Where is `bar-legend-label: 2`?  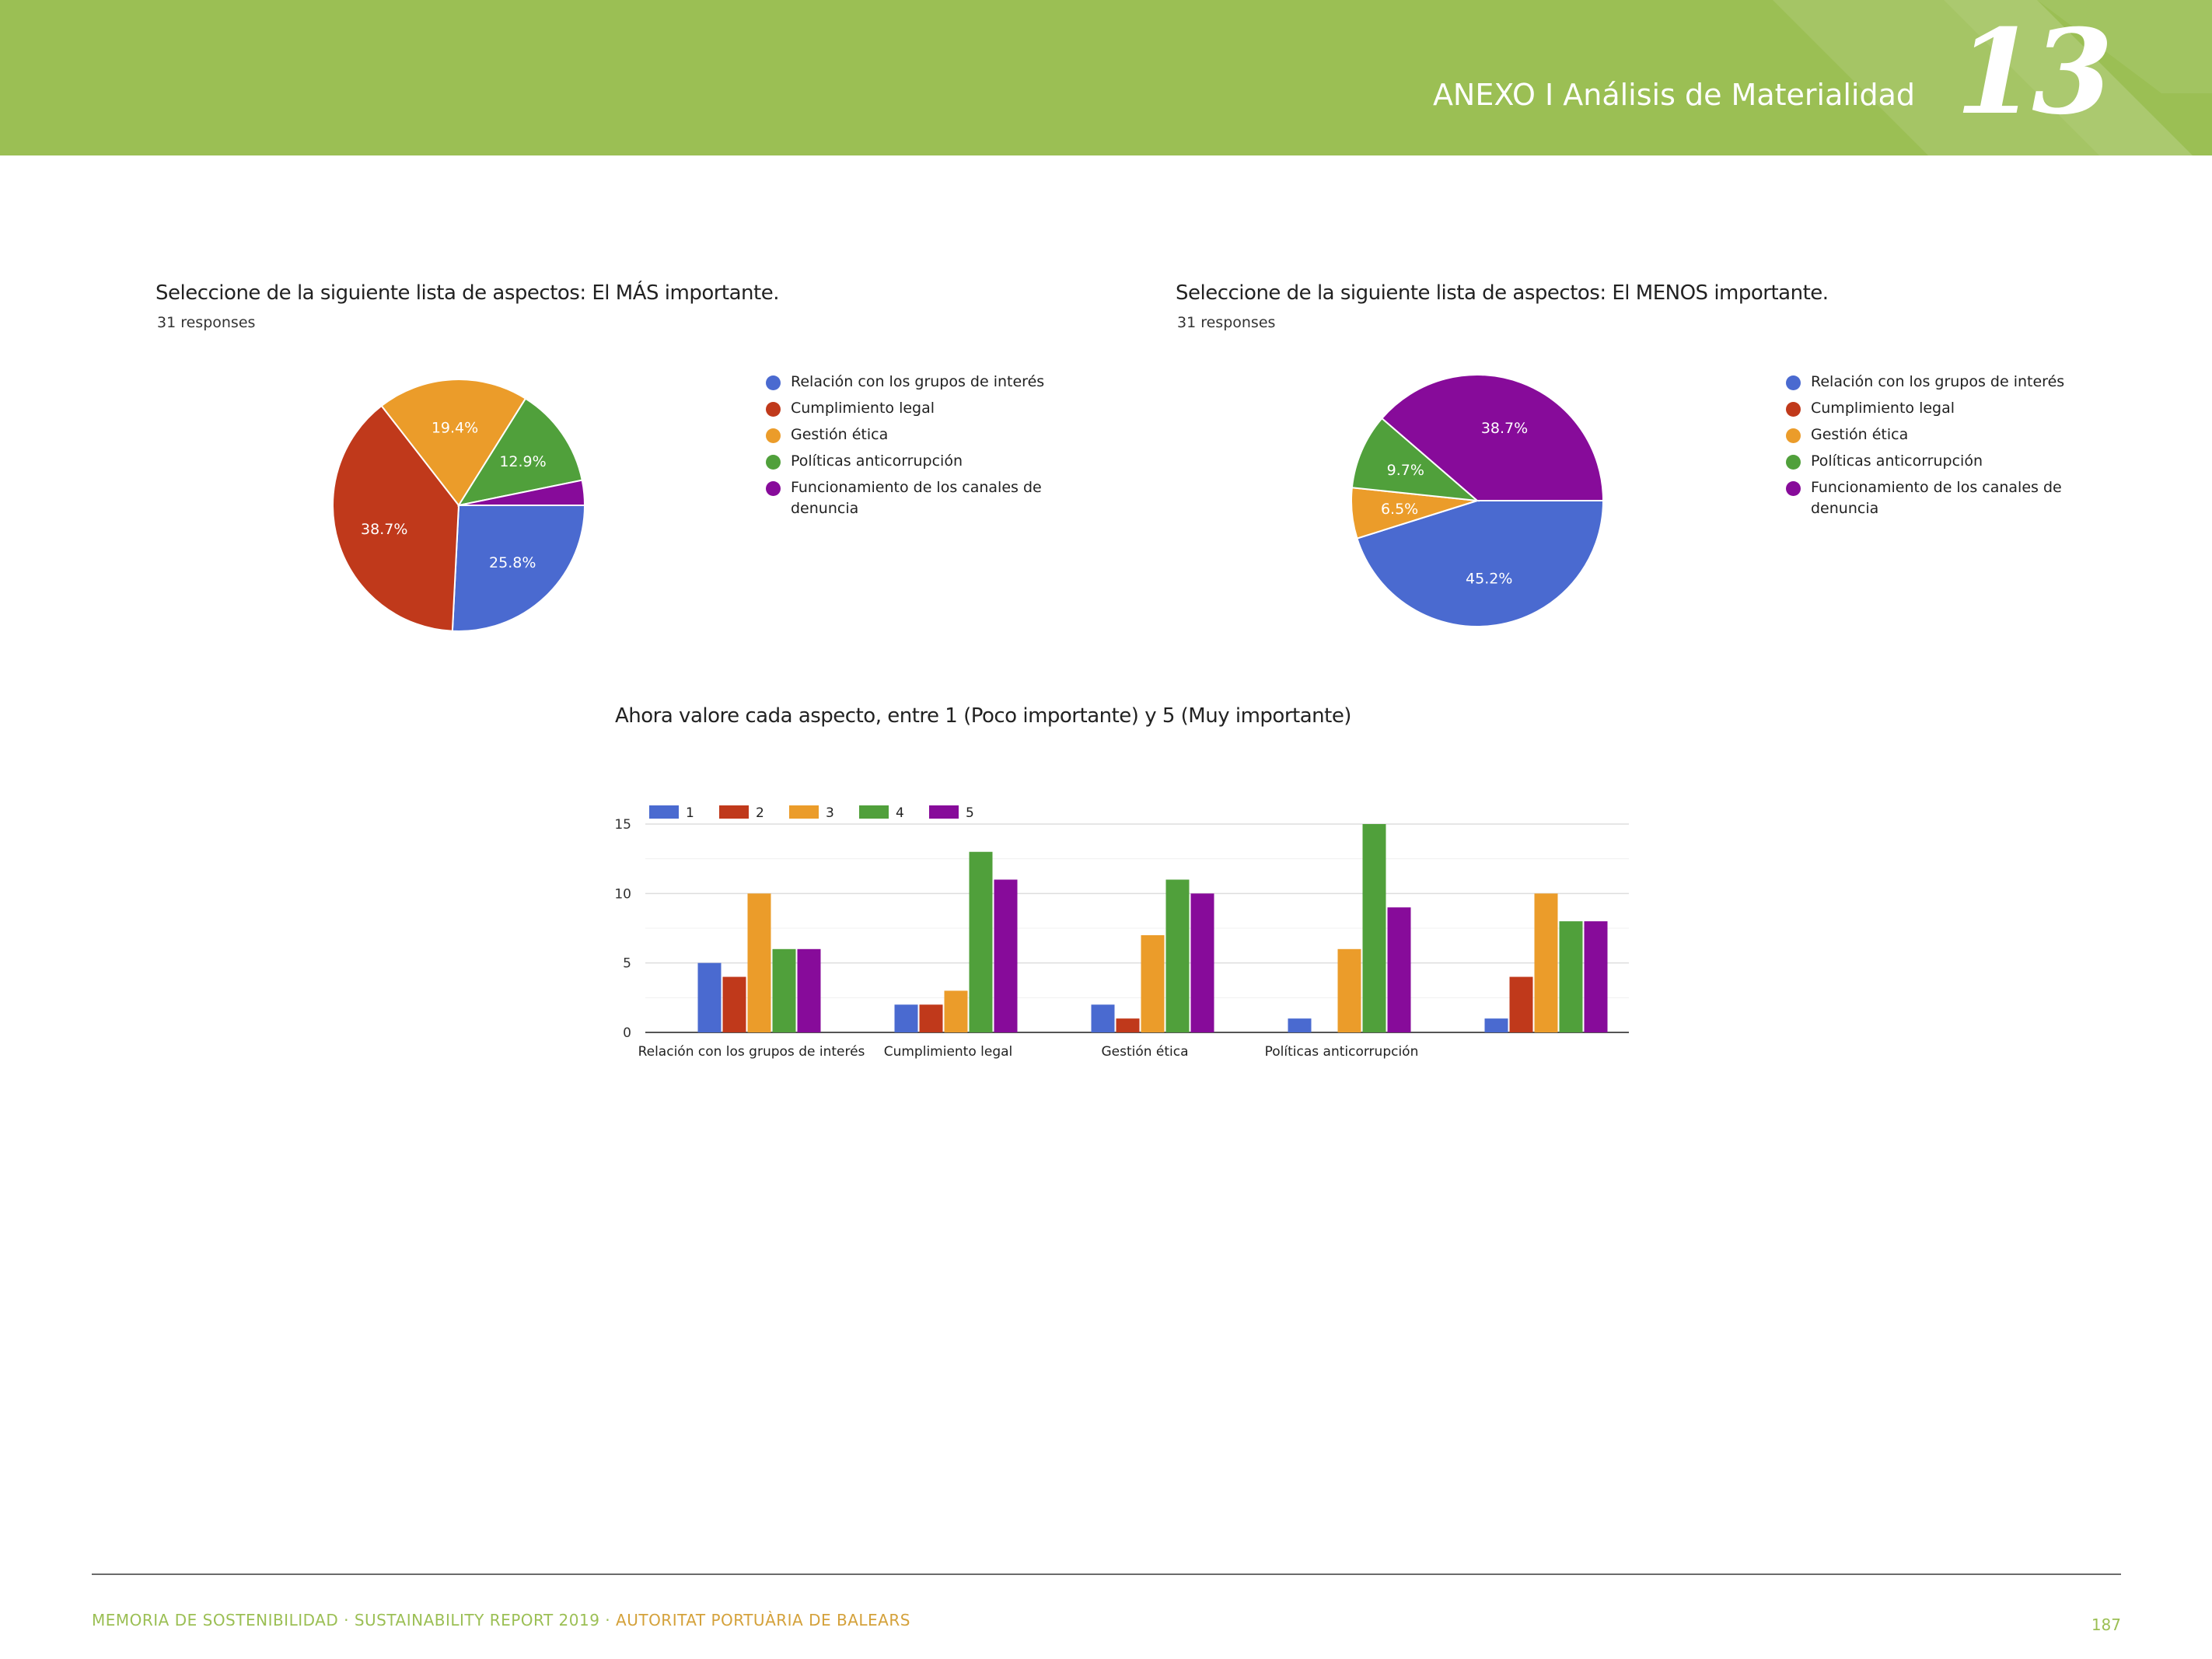
bar-legend-label: 2 is located at coordinates (760, 813).